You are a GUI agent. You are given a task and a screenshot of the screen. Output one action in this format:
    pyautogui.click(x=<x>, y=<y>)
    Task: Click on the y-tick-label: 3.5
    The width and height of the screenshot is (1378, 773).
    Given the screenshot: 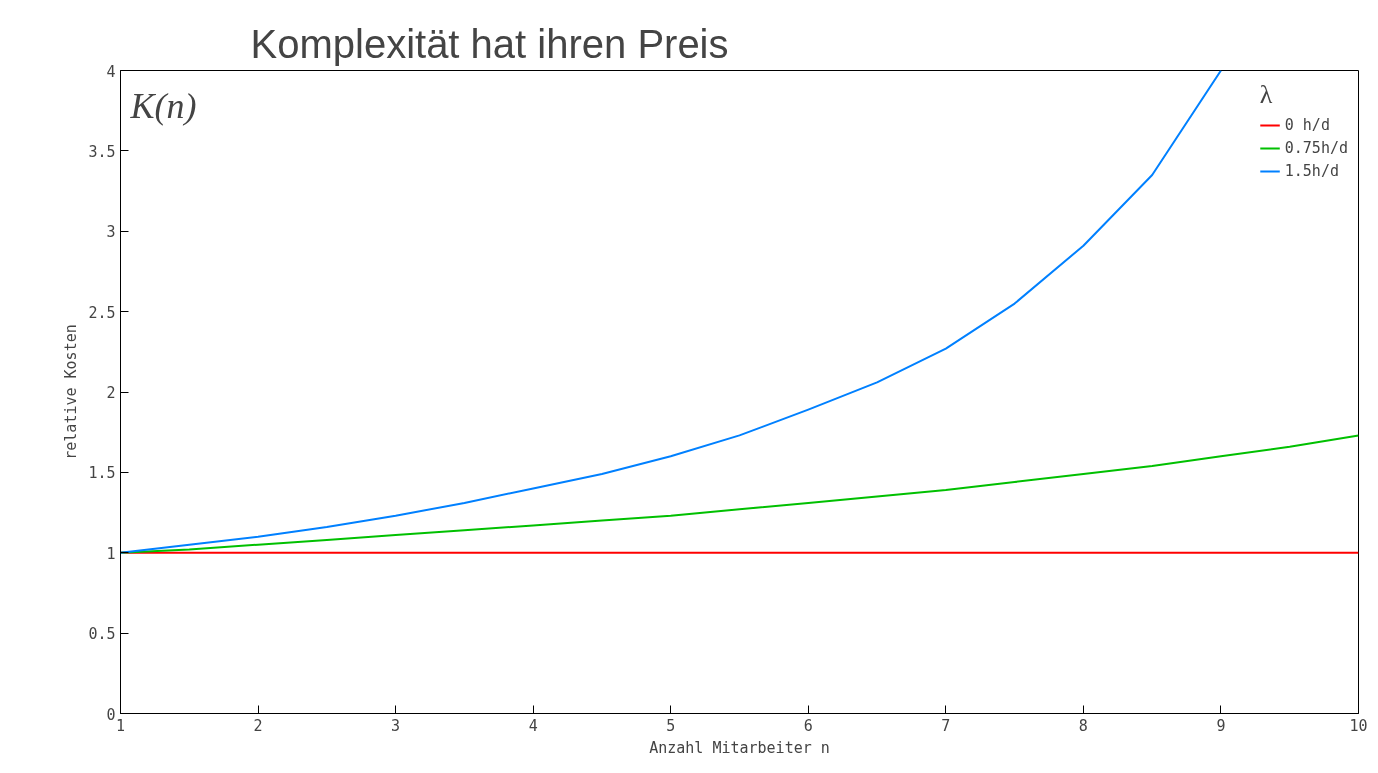 What is the action you would take?
    pyautogui.click(x=102, y=151)
    